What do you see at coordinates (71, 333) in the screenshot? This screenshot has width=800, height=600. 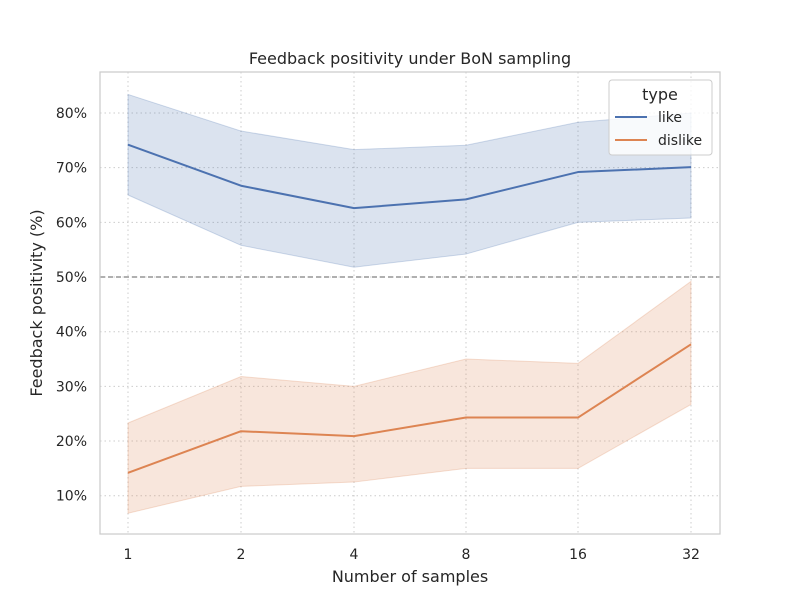 I see `y-tick-label: 40%` at bounding box center [71, 333].